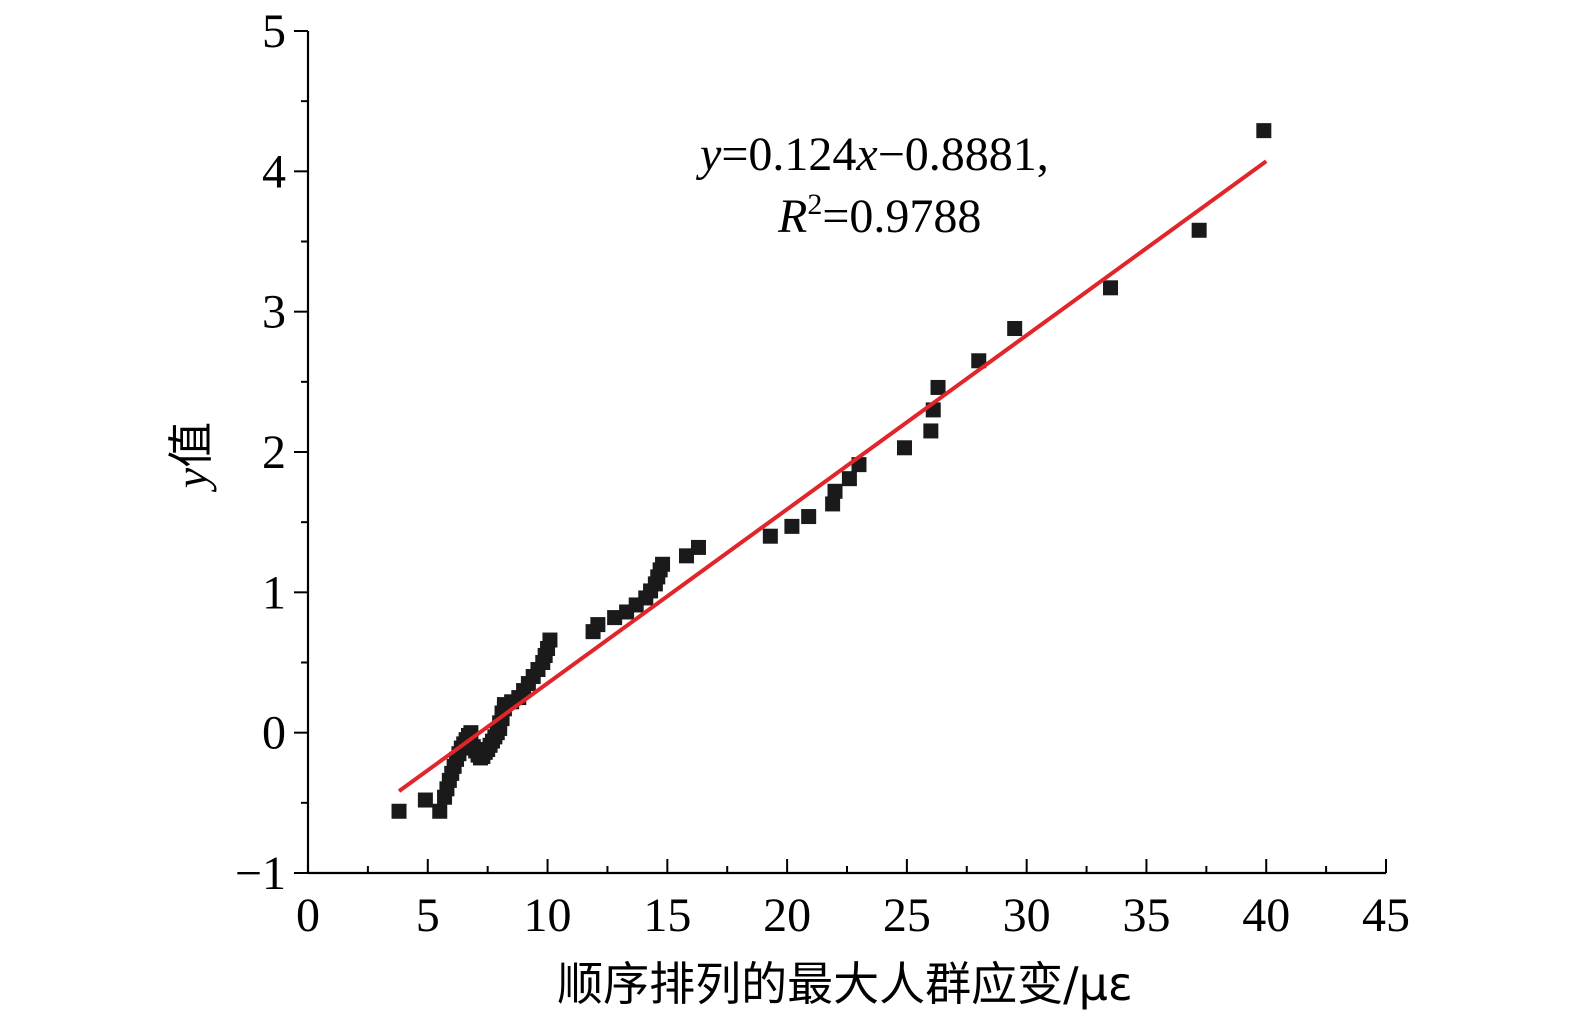 This screenshot has width=1575, height=1021. What do you see at coordinates (901, 216) in the screenshot?
I see `r-squared-value: =0.9788` at bounding box center [901, 216].